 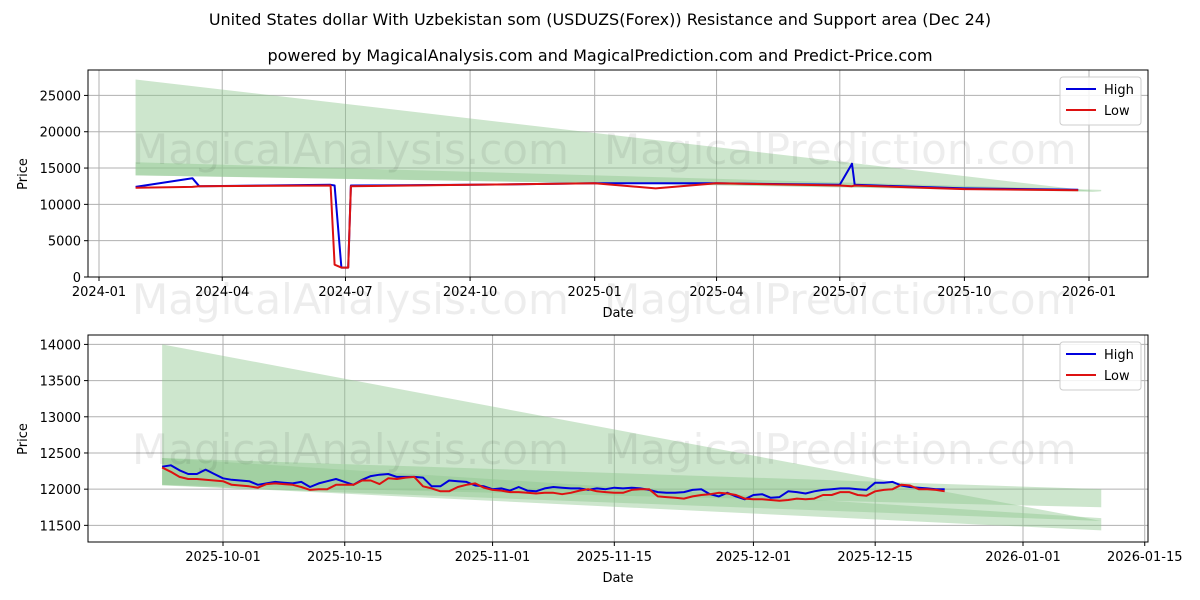 I want to click on x-tick-label: 2025-10-01, so click(x=223, y=557).